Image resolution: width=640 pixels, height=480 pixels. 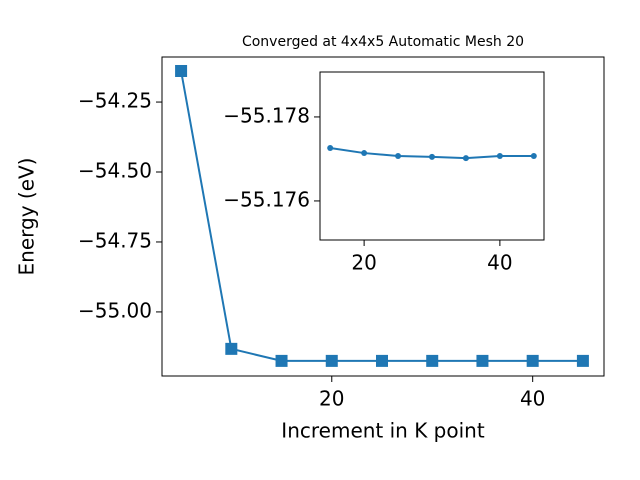 I want to click on y-tick-label: −54.75, so click(x=115, y=240).